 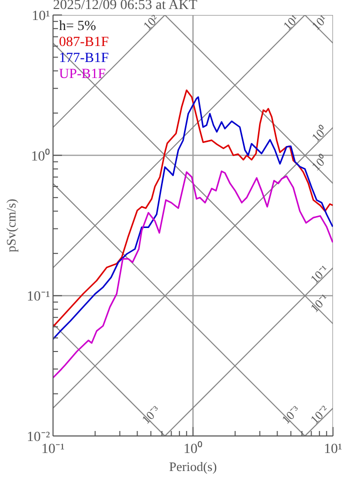 What do you see at coordinates (193, 449) in the screenshot?
I see `x-tick-label: 10⁰` at bounding box center [193, 449].